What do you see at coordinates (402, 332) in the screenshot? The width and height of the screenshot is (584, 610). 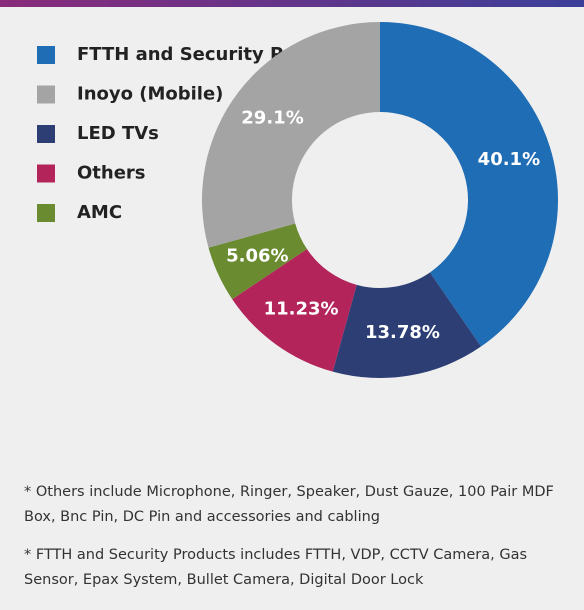 I see `data-label: 13.78%` at bounding box center [402, 332].